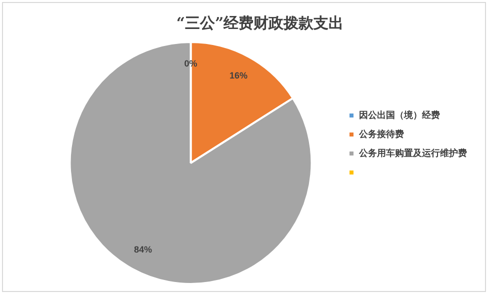  I want to click on legend-label: 因公出国（境）经费, so click(399, 115).